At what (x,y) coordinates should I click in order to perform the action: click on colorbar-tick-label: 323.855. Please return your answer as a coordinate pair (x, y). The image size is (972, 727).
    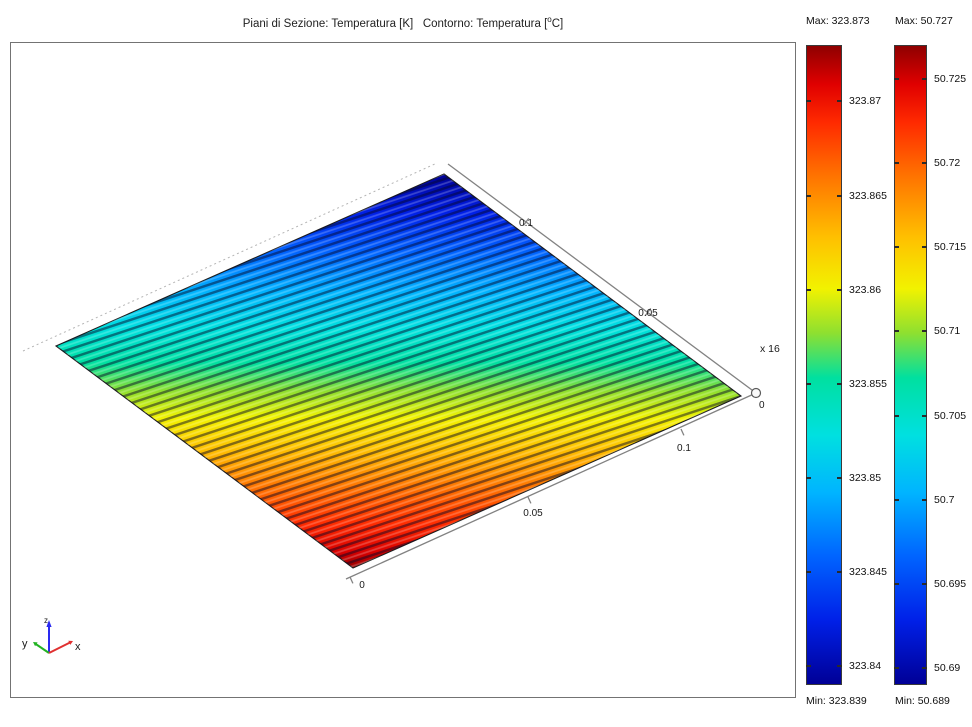
    Looking at the image, I should click on (868, 383).